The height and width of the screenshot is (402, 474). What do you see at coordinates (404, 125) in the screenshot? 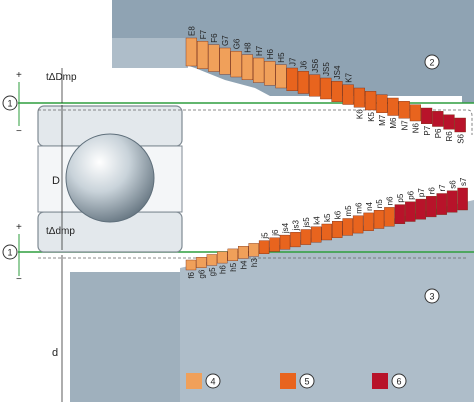
I see `housing-label-N7: N7` at bounding box center [404, 125].